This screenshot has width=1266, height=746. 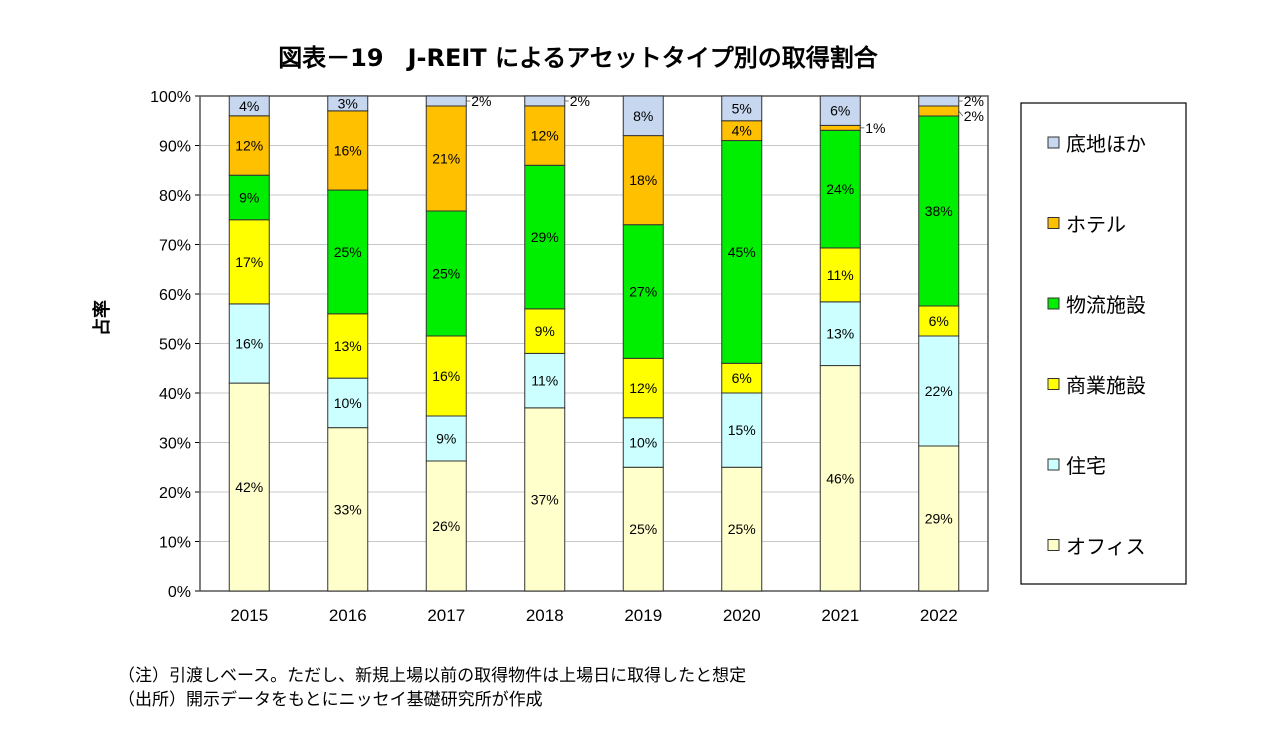 I want to click on data-label: 18%, so click(x=643, y=180).